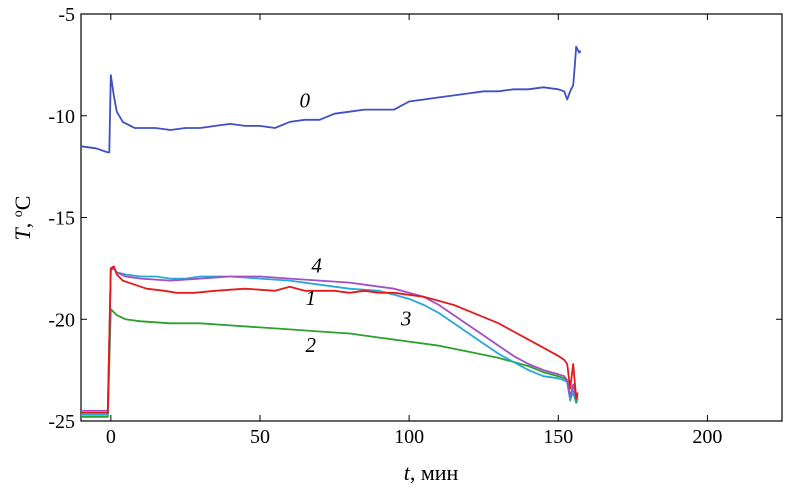  I want to click on curve-label-0: 0, so click(304, 101).